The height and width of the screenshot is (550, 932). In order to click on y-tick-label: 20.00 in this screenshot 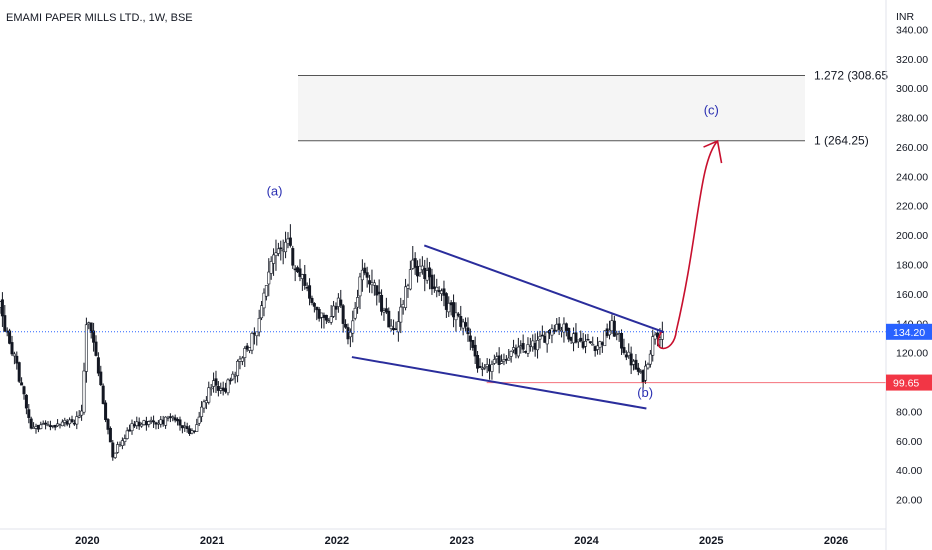, I will do `click(909, 501)`.